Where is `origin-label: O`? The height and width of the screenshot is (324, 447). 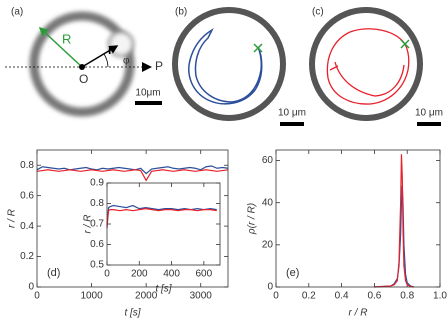
origin-label: O is located at coordinates (83, 79).